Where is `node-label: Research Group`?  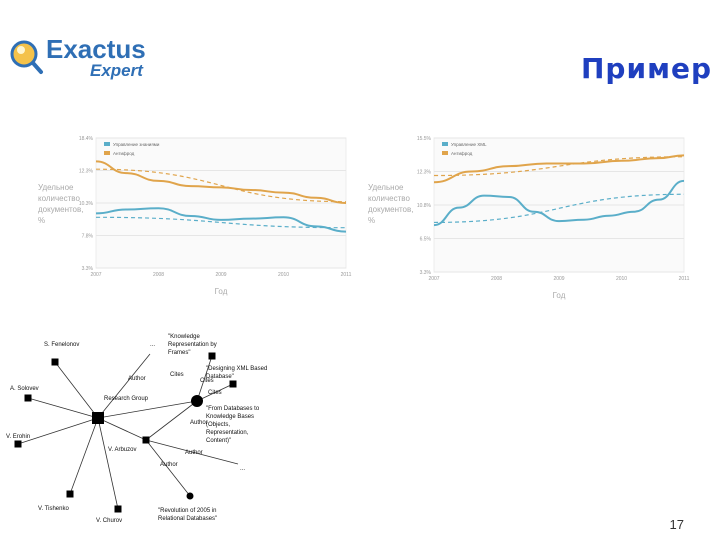
node-label: Research Group is located at coordinates (126, 399).